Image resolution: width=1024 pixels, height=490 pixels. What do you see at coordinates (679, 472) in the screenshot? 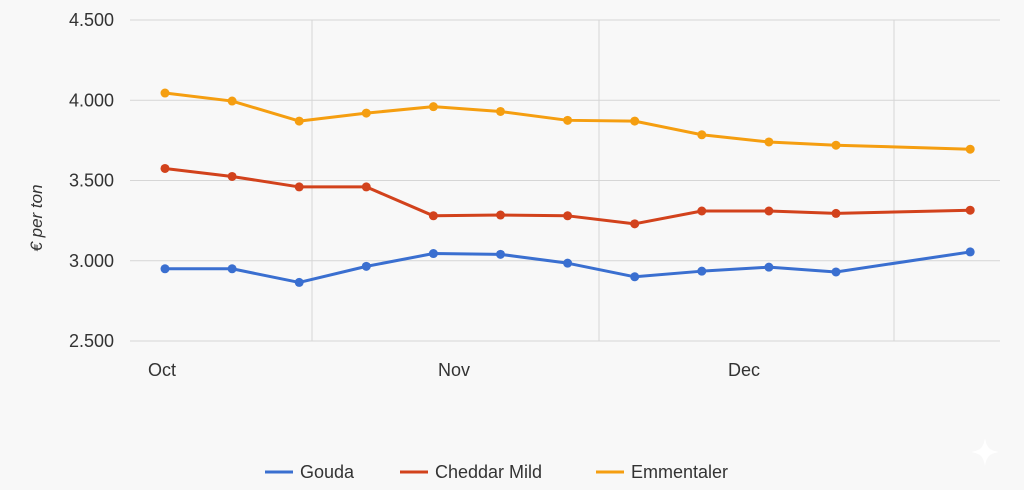
I see `legend-label: Emmentaler` at bounding box center [679, 472].